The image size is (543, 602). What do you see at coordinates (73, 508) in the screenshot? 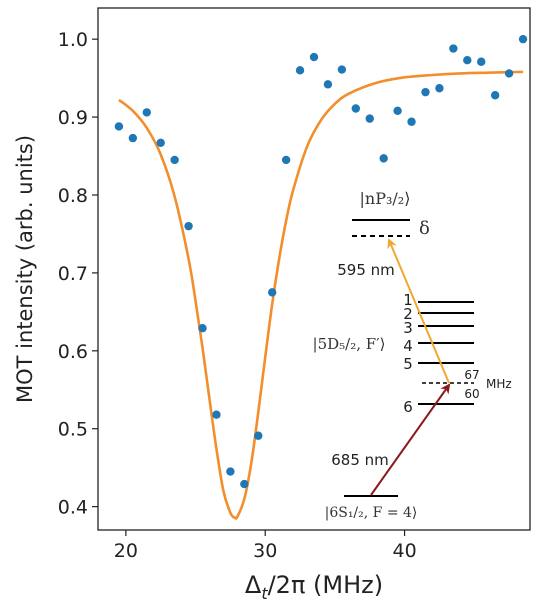
I see `y-tick-label: 0.4` at bounding box center [73, 508].